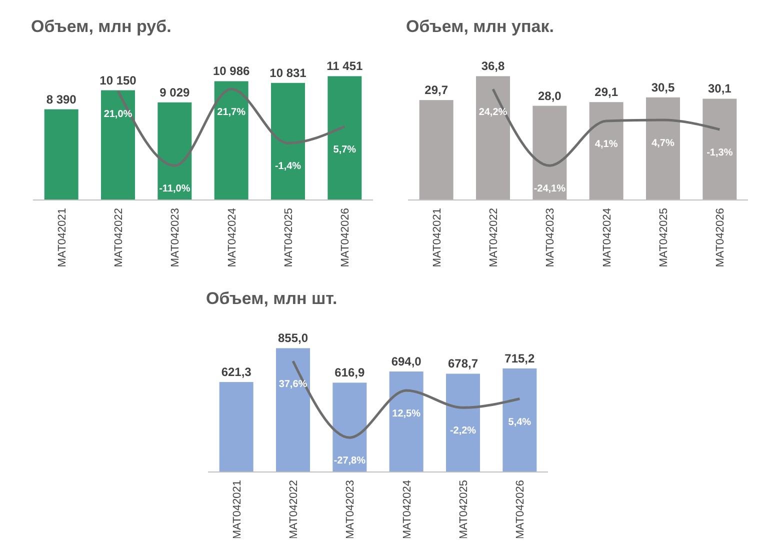 The image size is (760, 543). Describe the element at coordinates (663, 143) in the screenshot. I see `data-label: 4,7%` at that location.